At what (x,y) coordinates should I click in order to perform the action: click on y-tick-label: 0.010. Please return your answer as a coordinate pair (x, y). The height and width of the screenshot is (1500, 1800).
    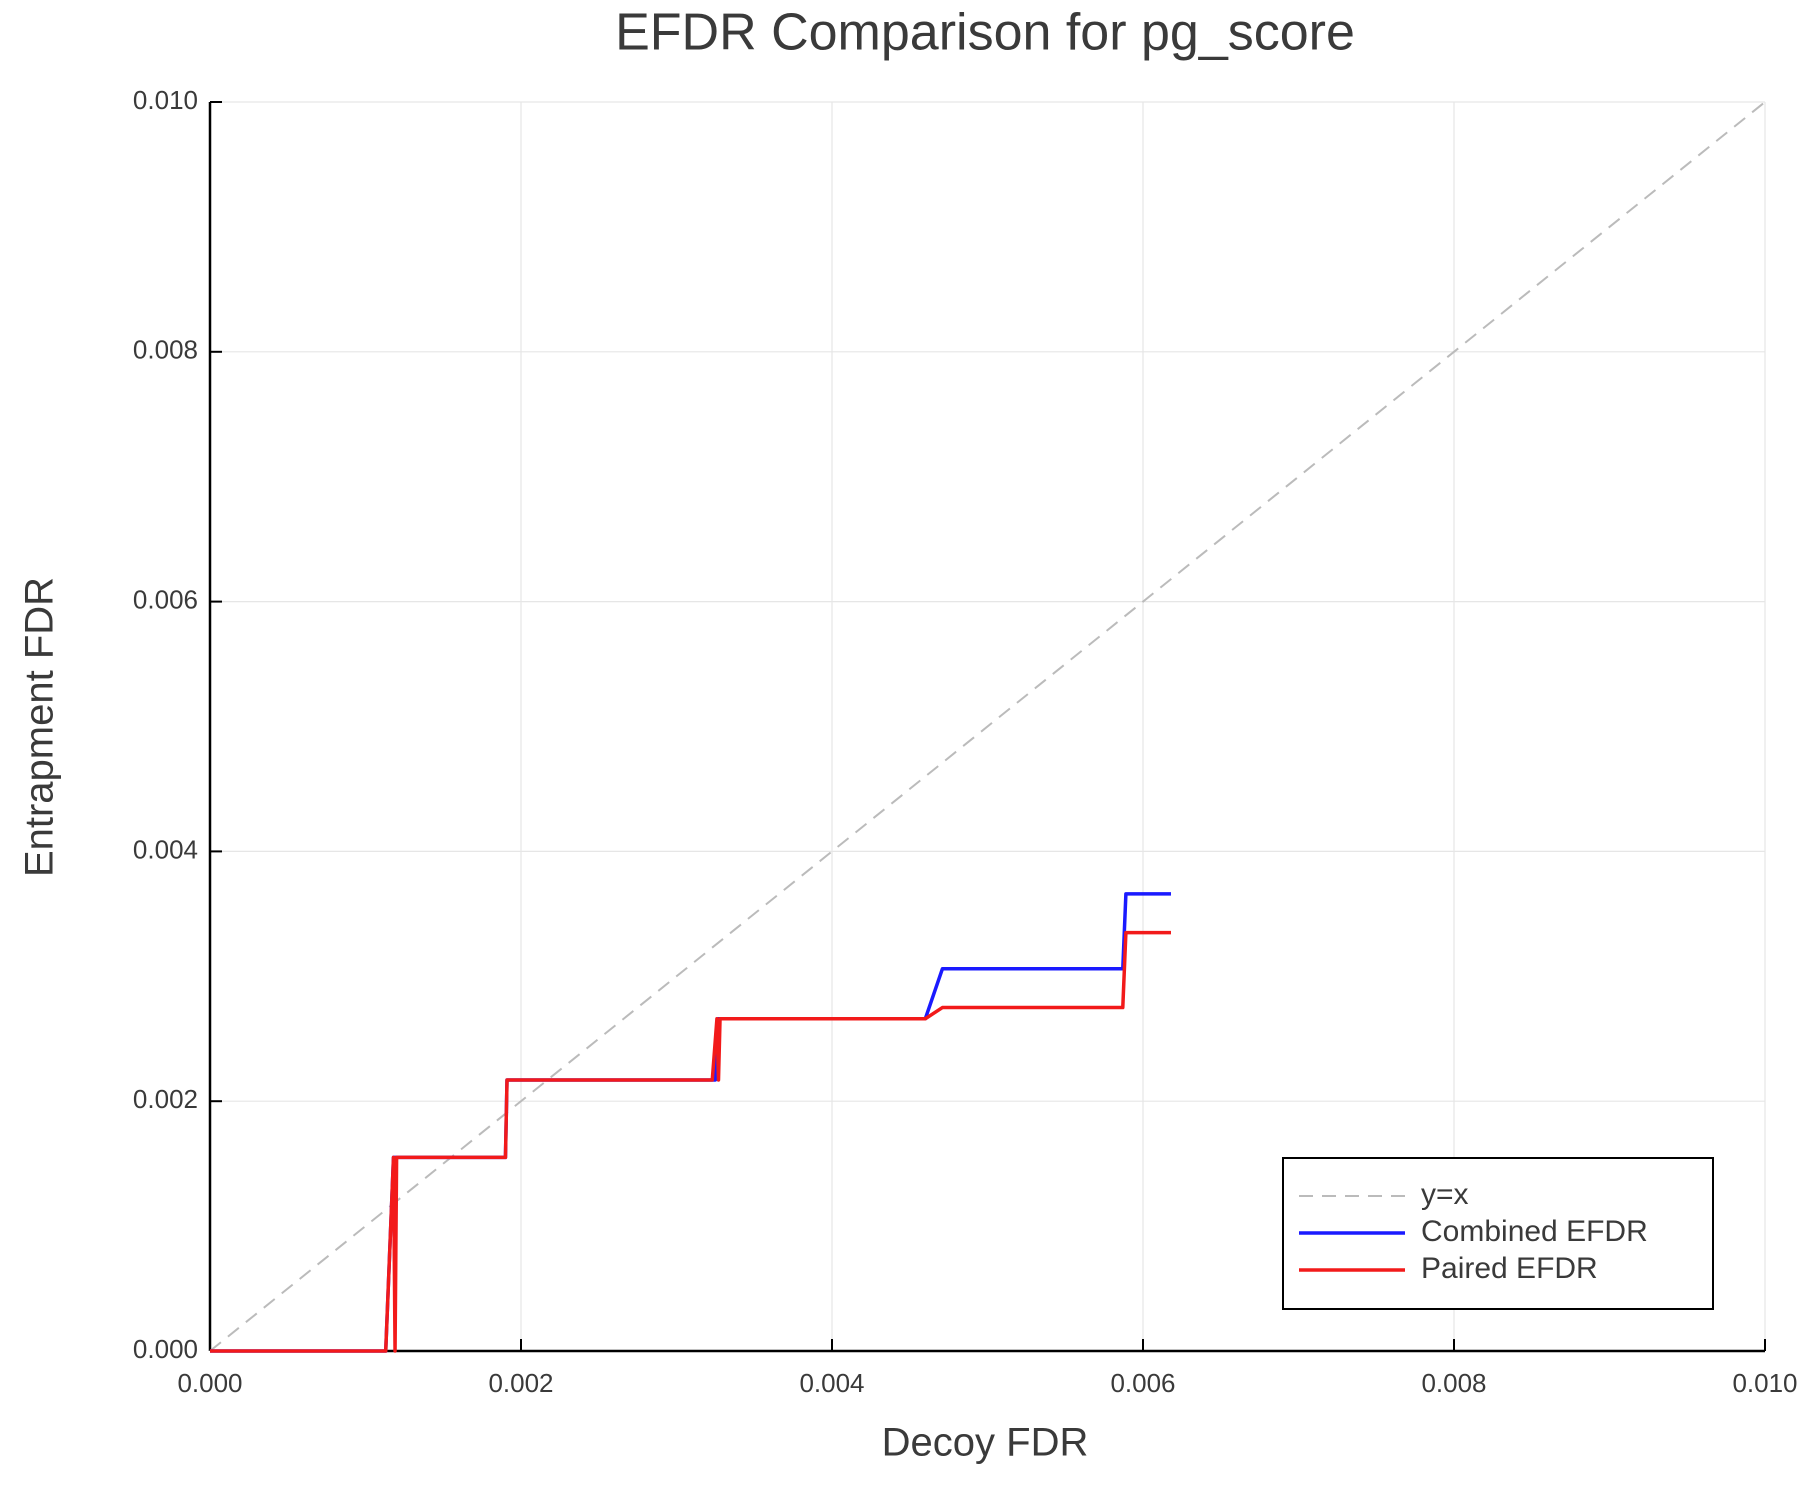
    Looking at the image, I should click on (165, 100).